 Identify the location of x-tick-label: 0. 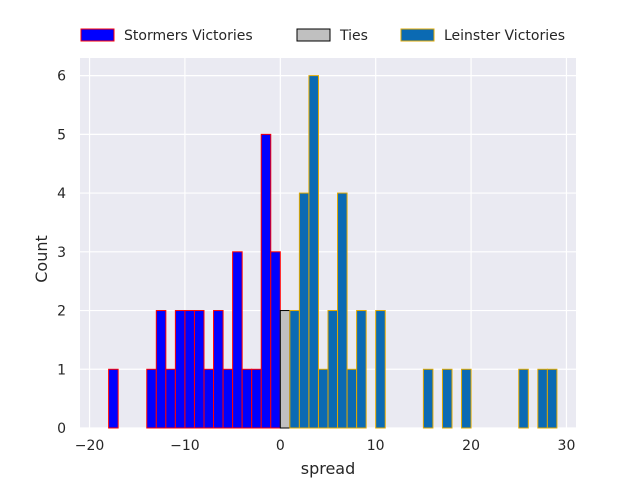
(280, 446).